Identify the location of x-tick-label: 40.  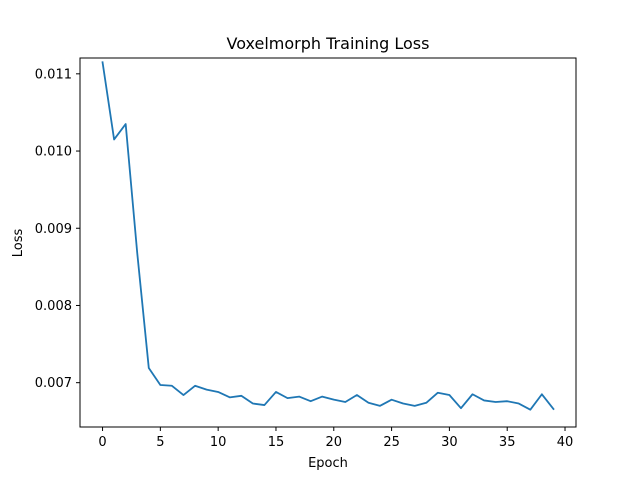
(565, 442).